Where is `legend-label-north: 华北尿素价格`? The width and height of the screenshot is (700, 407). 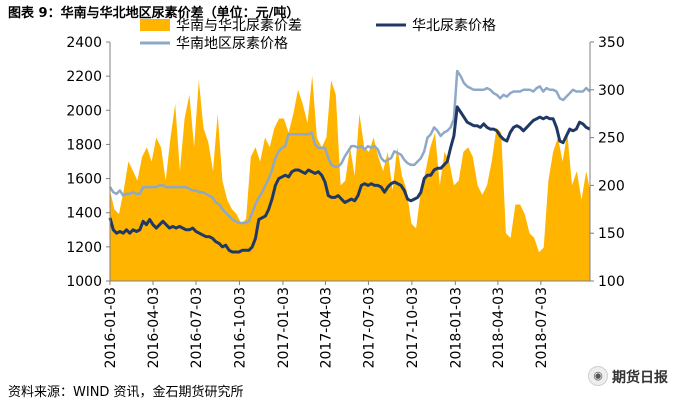 legend-label-north: 华北尿素价格 is located at coordinates (454, 26).